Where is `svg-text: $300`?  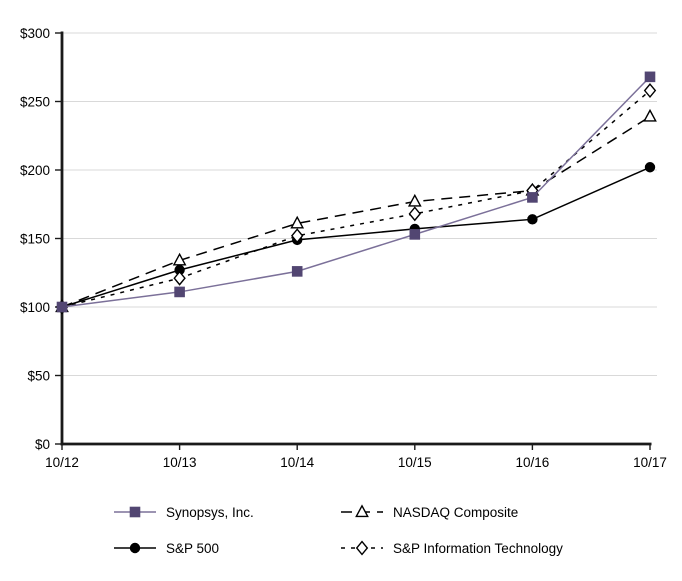
svg-text: $300 is located at coordinates (35, 33).